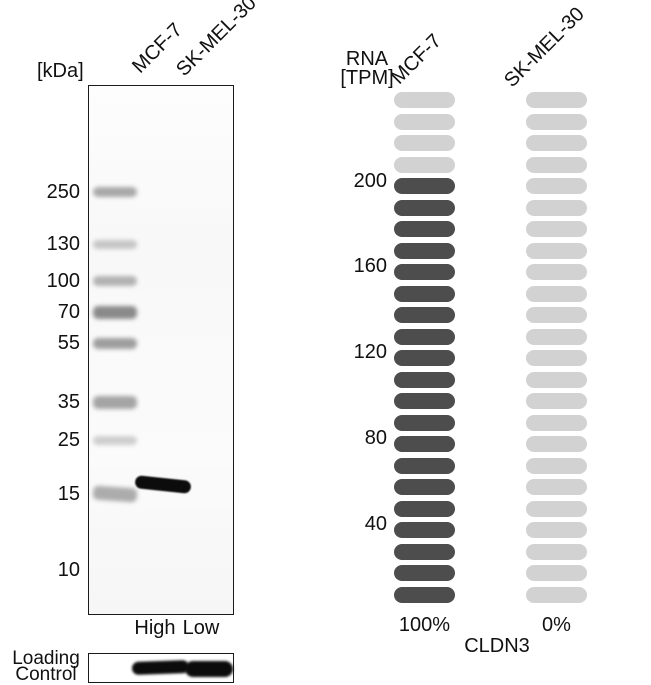 This screenshot has width=651, height=685. Describe the element at coordinates (209, 669) in the screenshot. I see `loading-control-band-lane2` at that location.